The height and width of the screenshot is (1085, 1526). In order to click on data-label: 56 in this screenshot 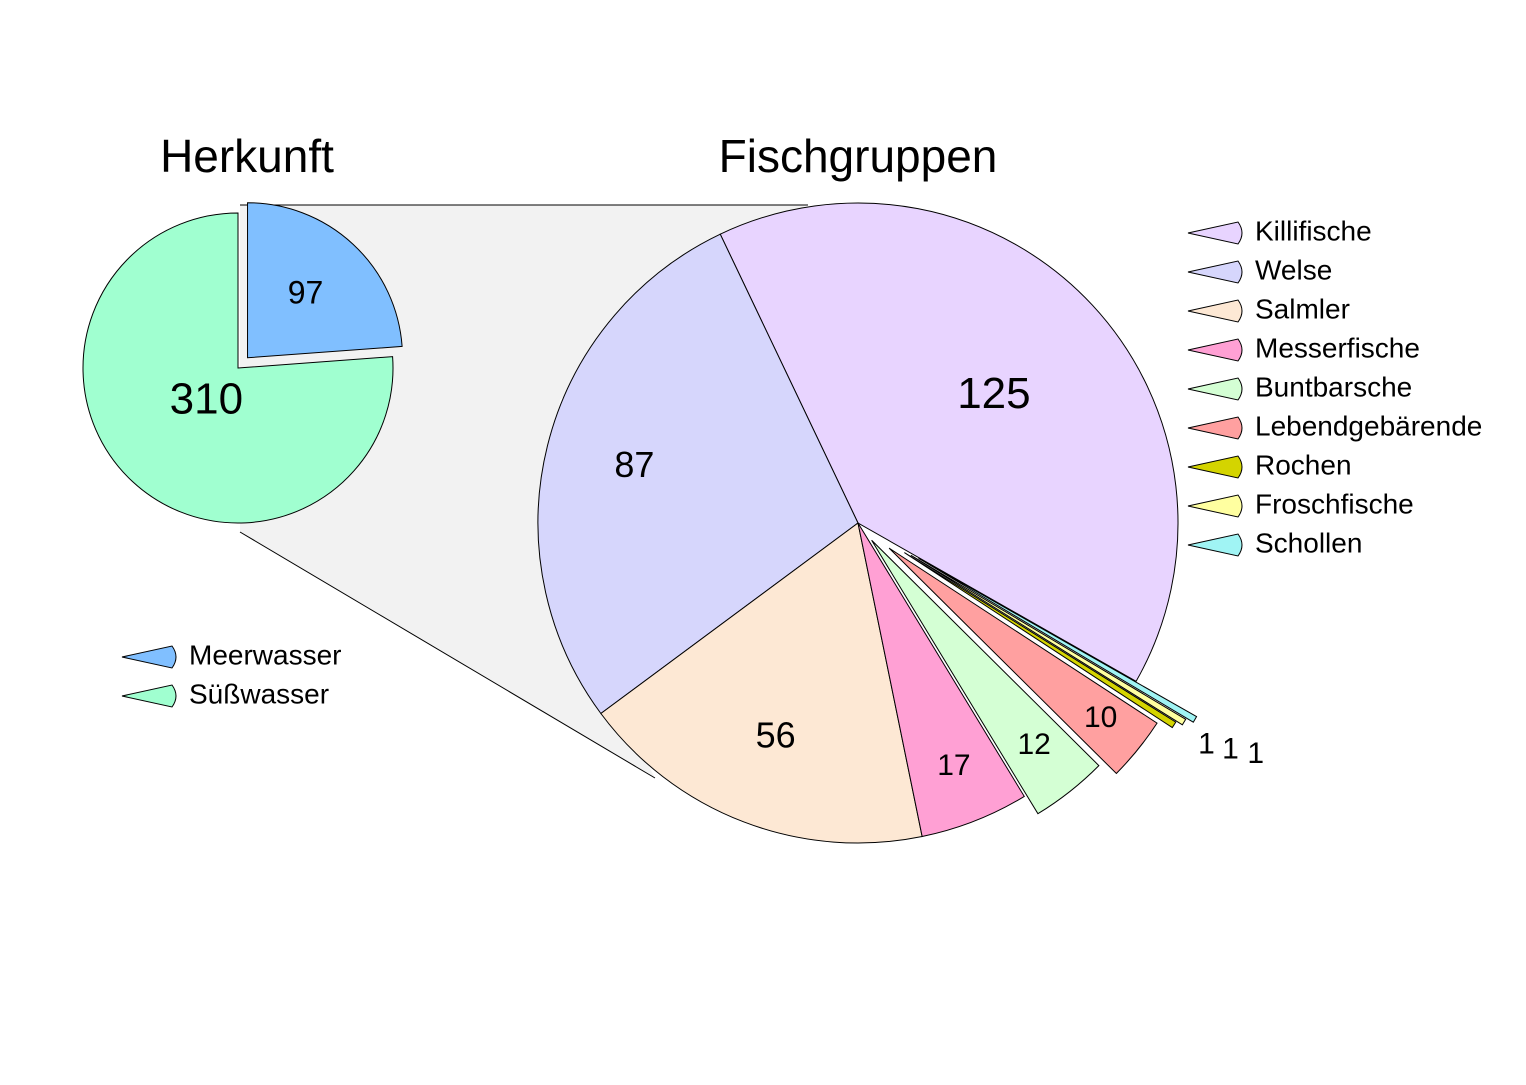, I will do `click(776, 735)`.